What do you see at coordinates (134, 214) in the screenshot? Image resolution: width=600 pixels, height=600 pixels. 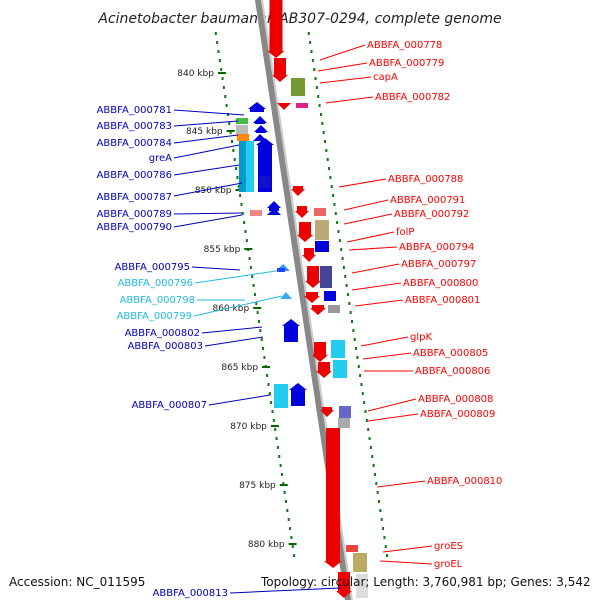 I see `gene-label: ABBFA_000789` at bounding box center [134, 214].